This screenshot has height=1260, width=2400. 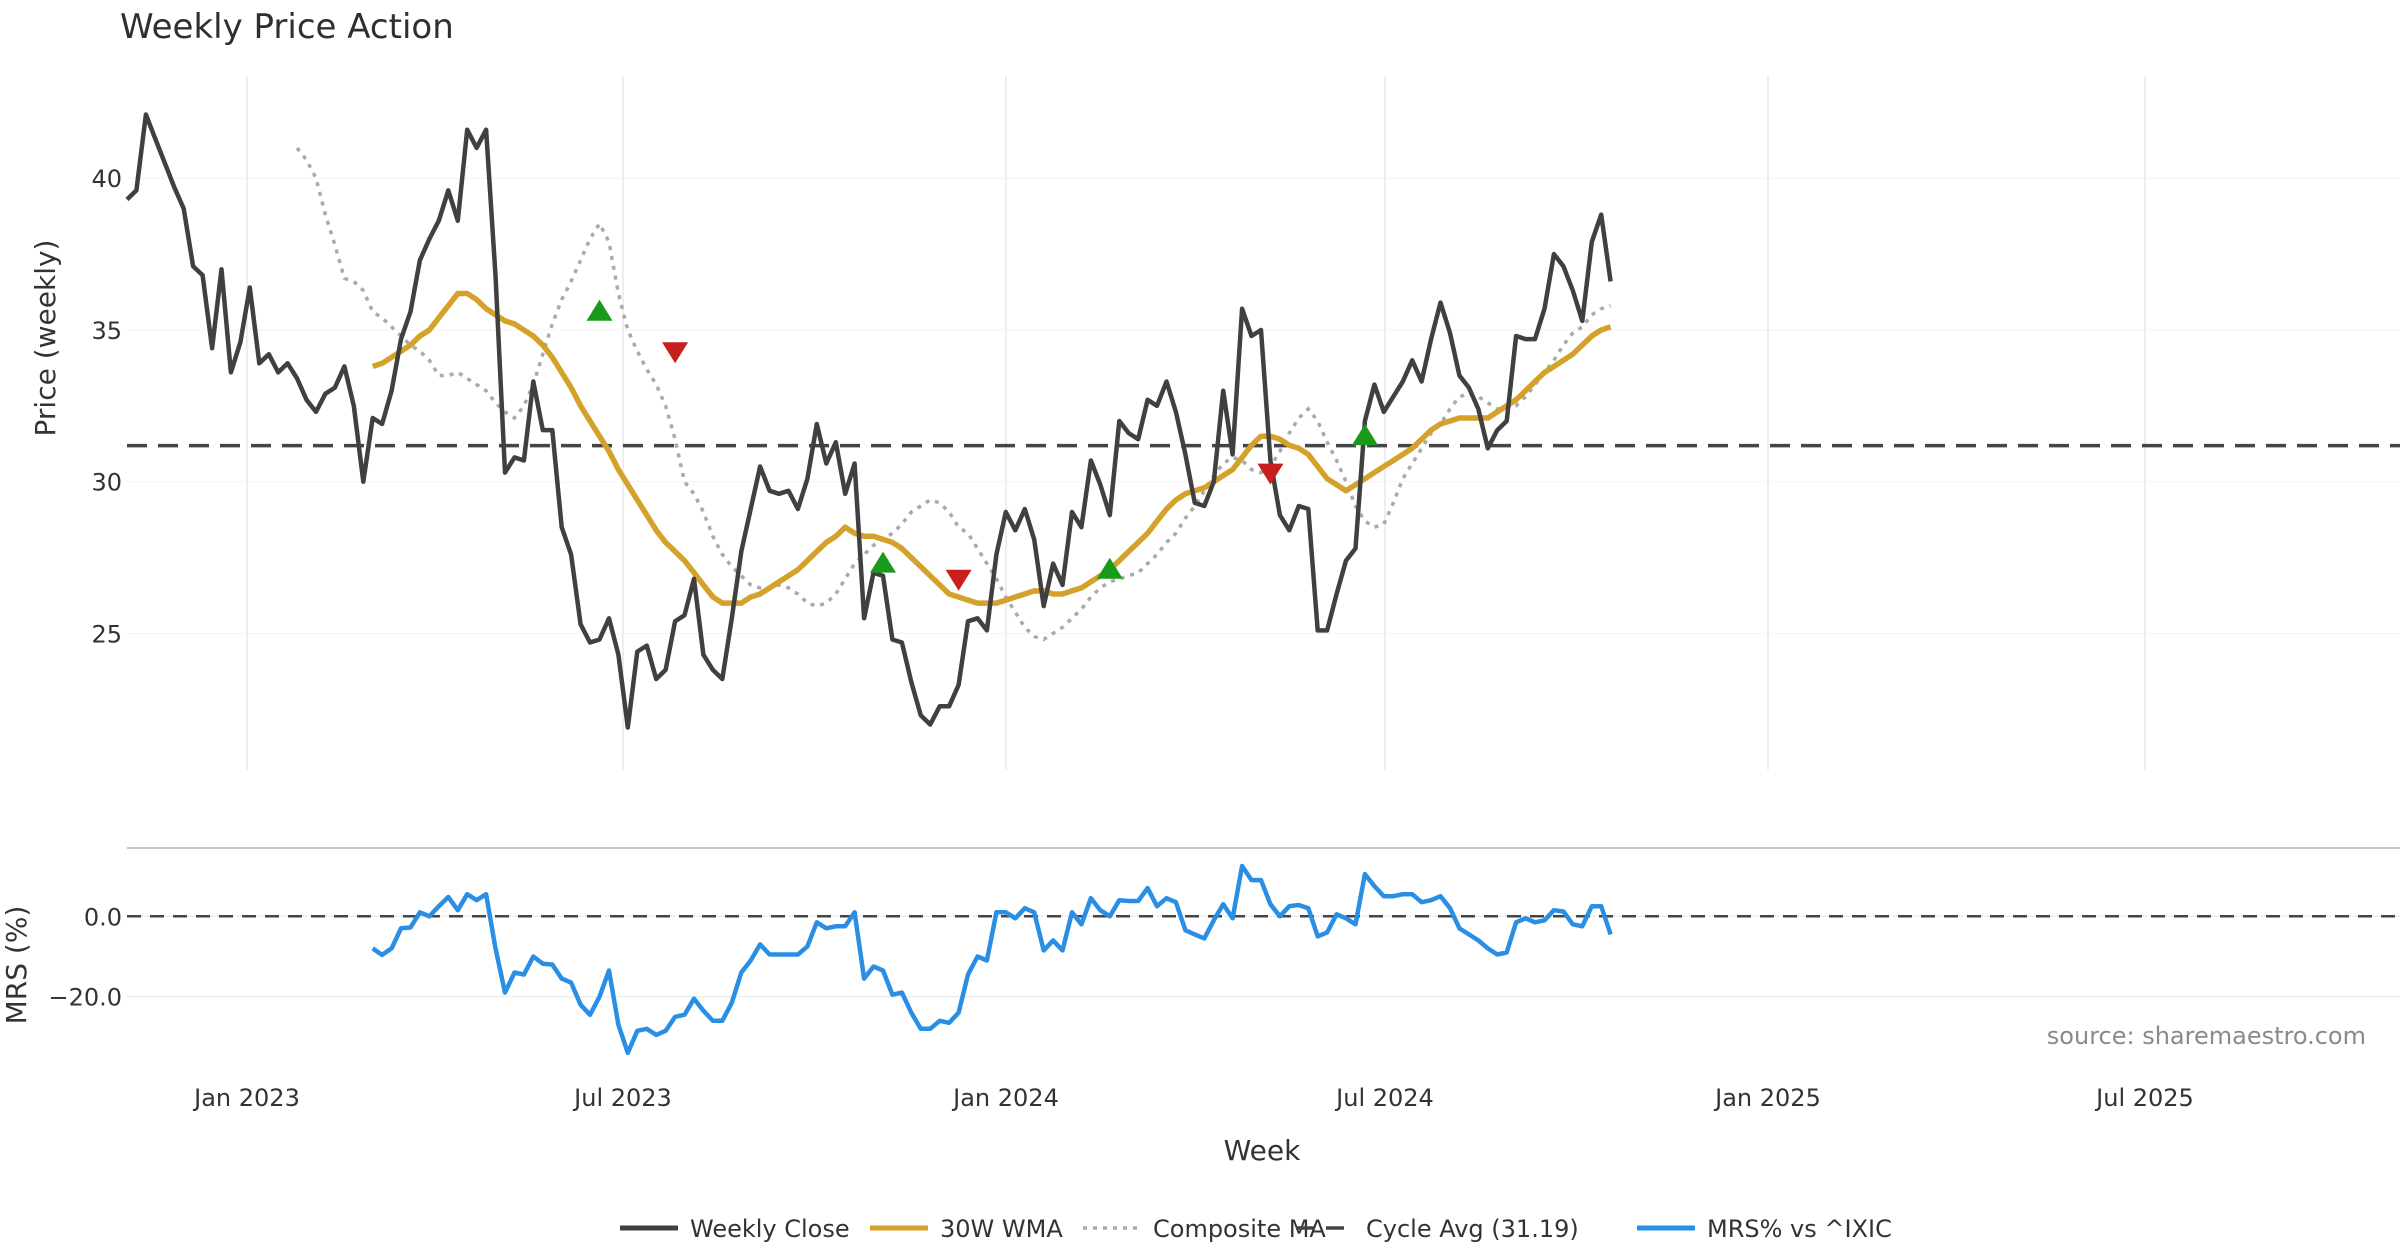 I want to click on x-axis-label: Week, so click(x=1262, y=1150).